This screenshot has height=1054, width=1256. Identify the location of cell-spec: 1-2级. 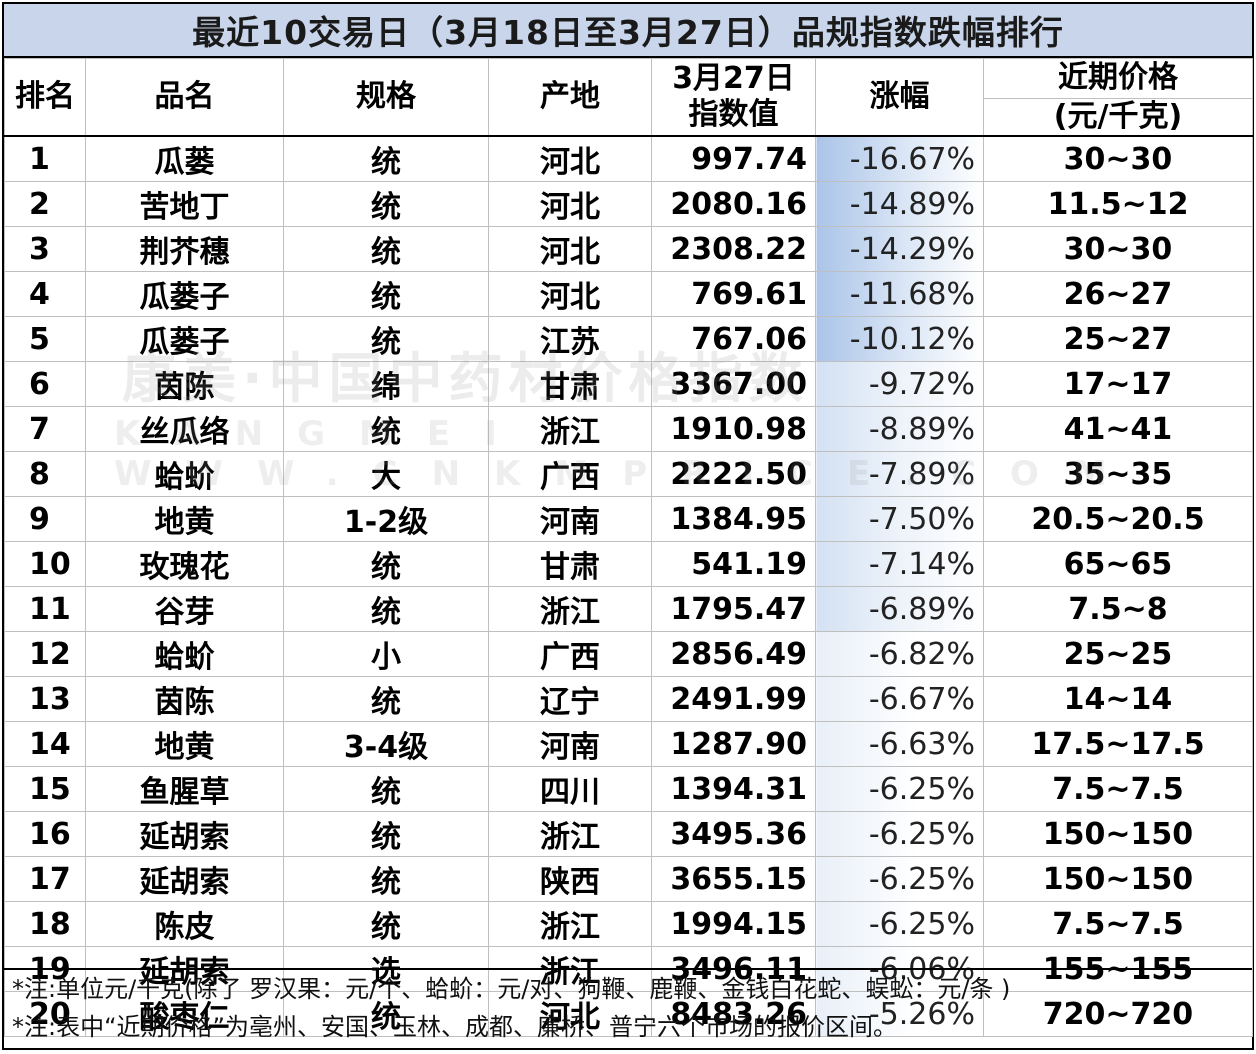
(386, 519).